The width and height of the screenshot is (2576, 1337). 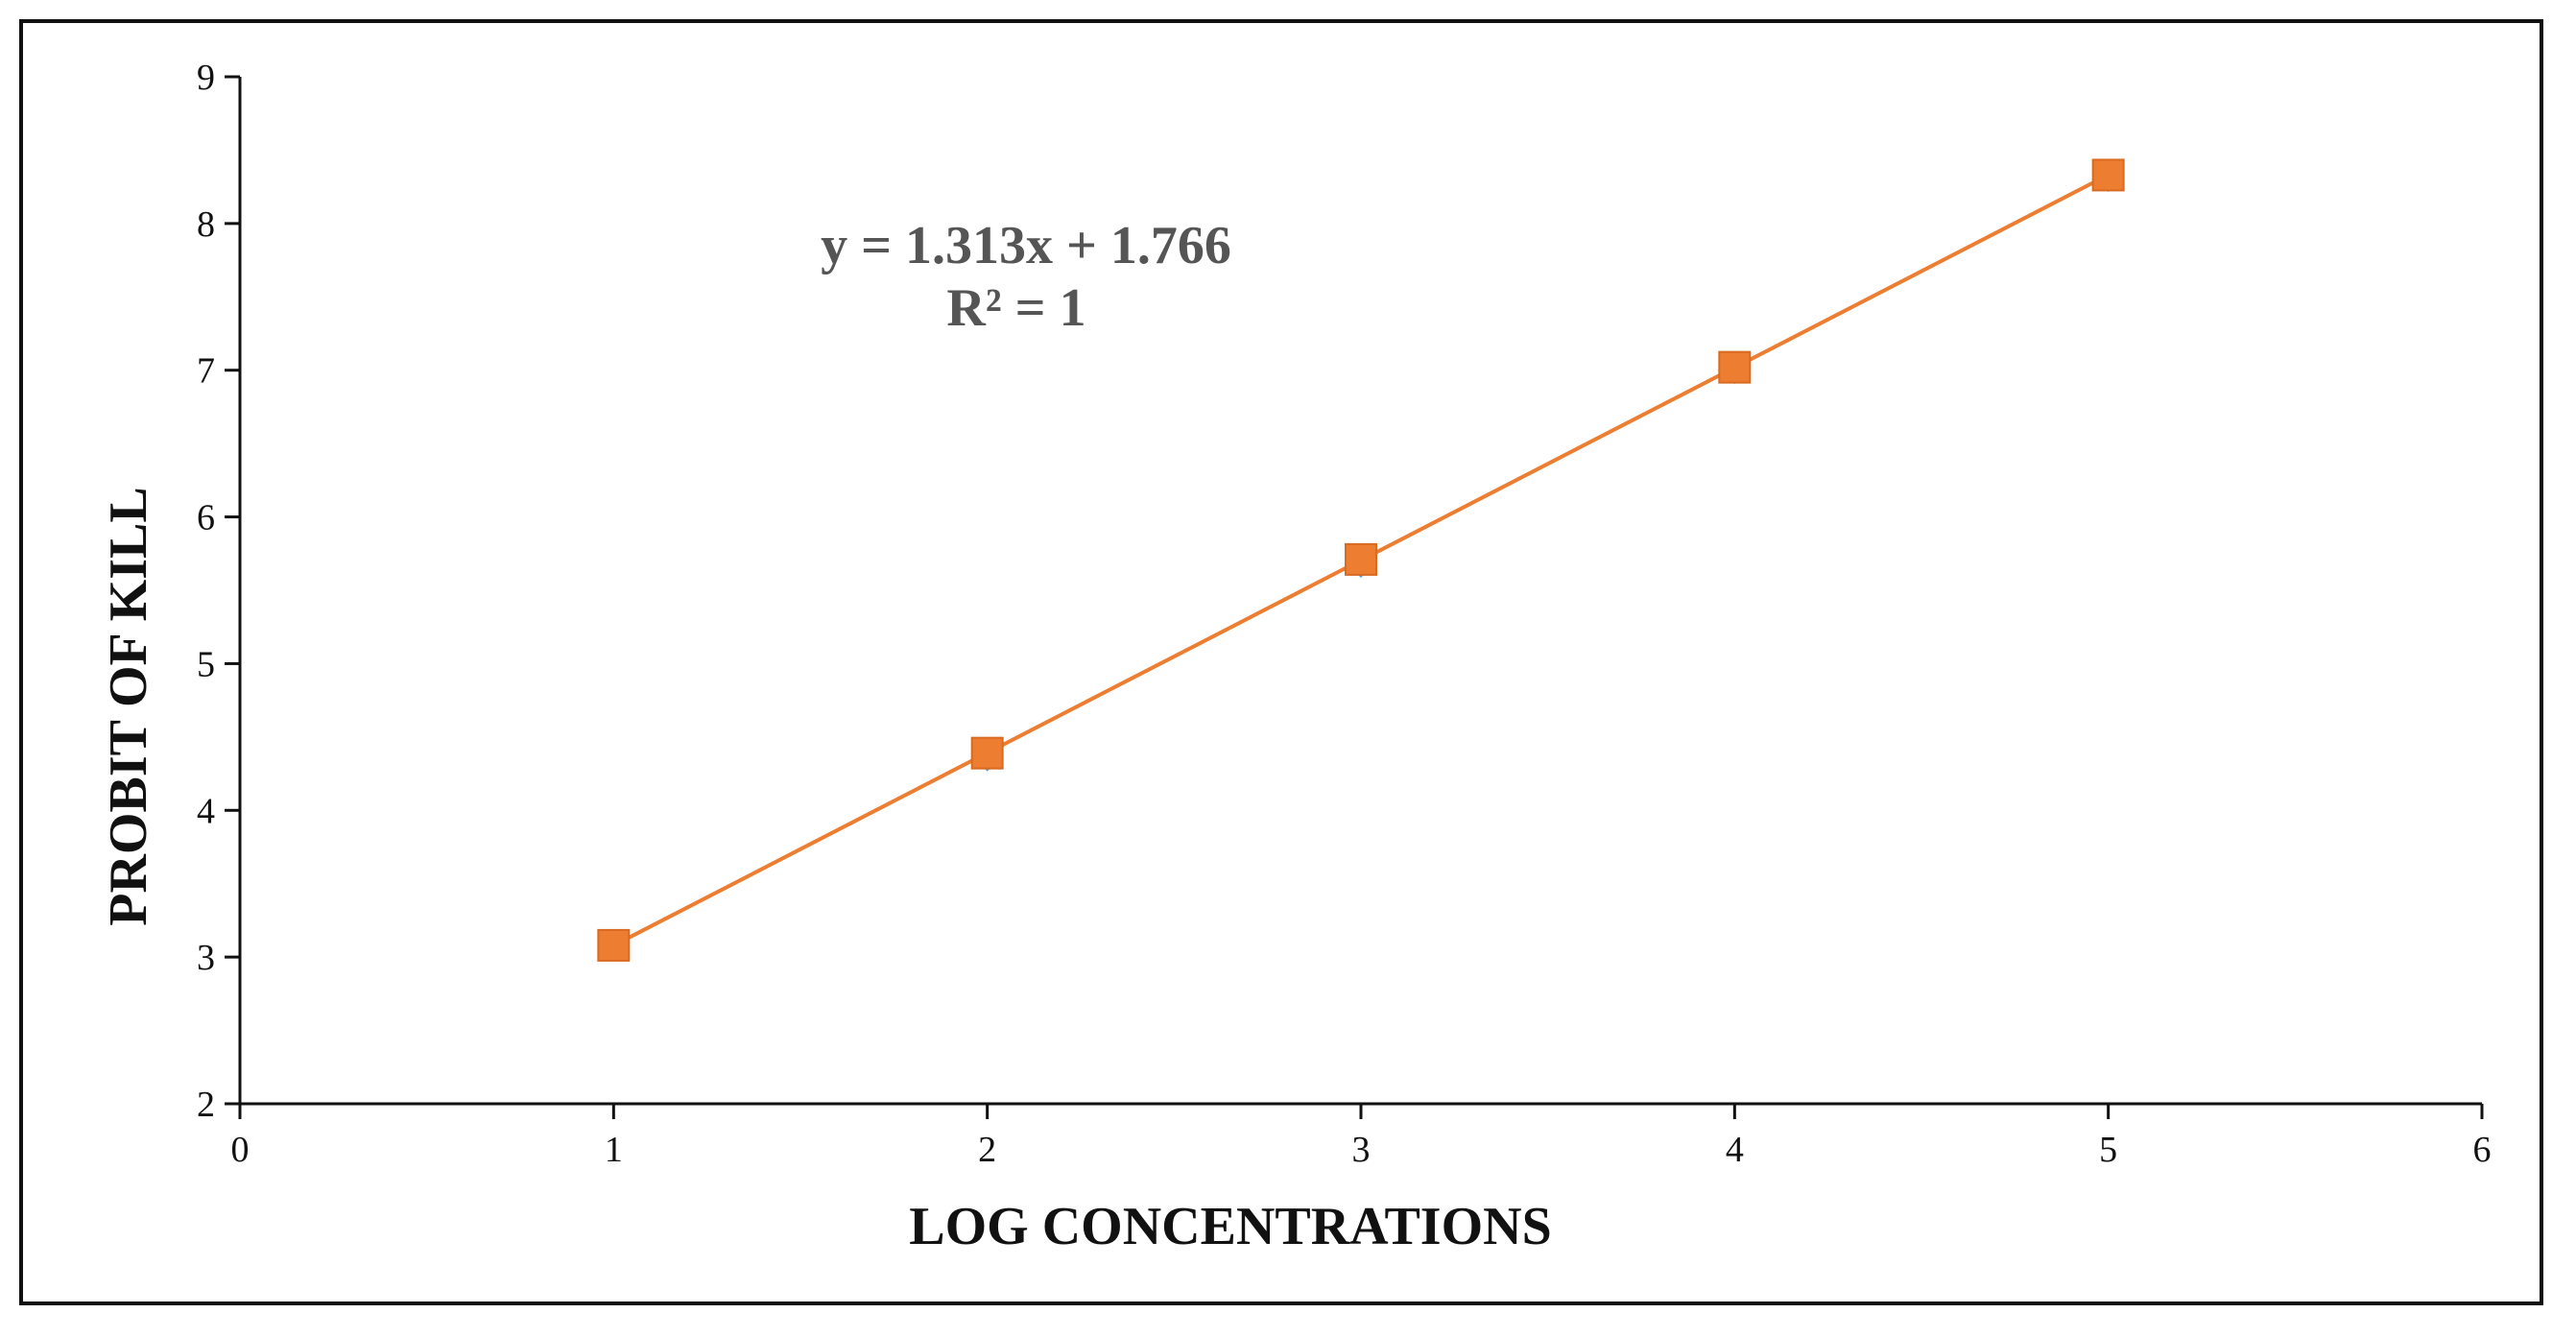 I want to click on y-tick-label: 4, so click(x=206, y=811).